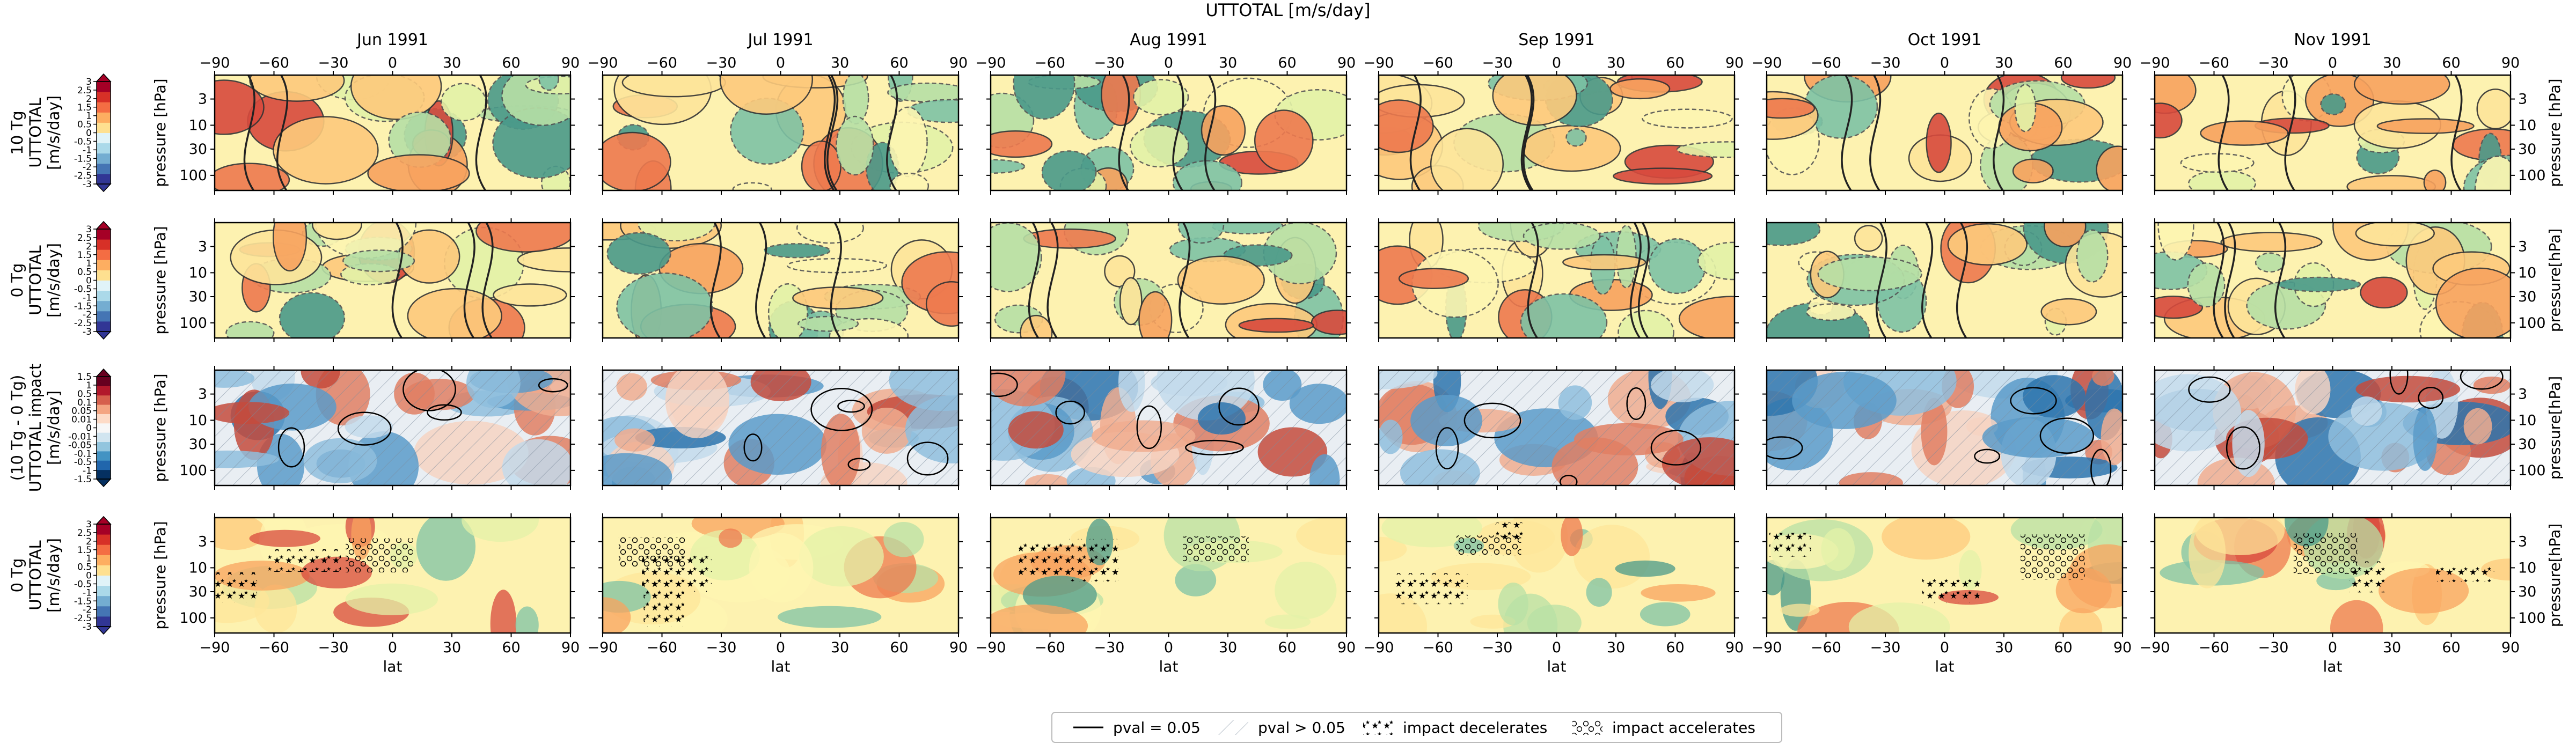 This screenshot has width=2576, height=751. I want to click on panel-r2-c5, so click(1944, 280).